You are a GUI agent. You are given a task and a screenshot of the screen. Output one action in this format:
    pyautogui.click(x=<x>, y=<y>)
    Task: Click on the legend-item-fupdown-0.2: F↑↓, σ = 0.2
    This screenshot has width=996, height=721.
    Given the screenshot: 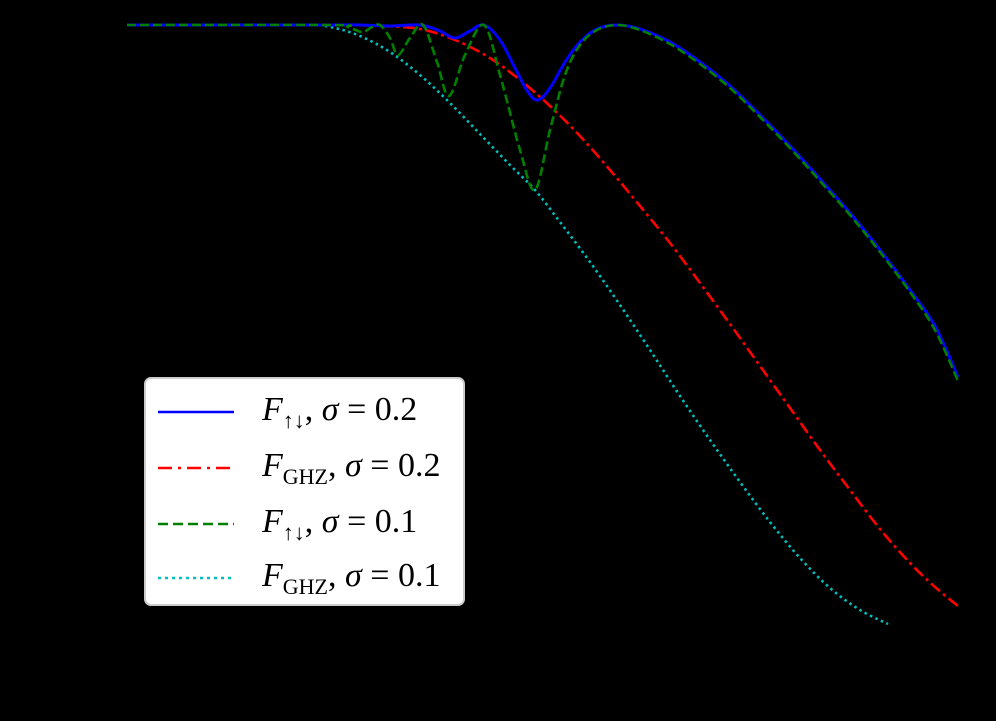 What is the action you would take?
    pyautogui.click(x=304, y=412)
    